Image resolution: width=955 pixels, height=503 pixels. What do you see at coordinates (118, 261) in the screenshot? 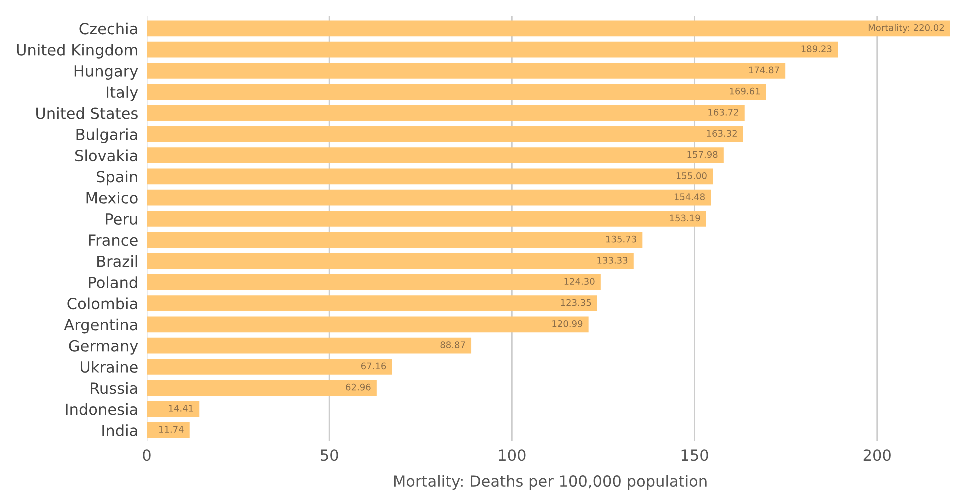
I see `y-tick-label: Brazil` at bounding box center [118, 261].